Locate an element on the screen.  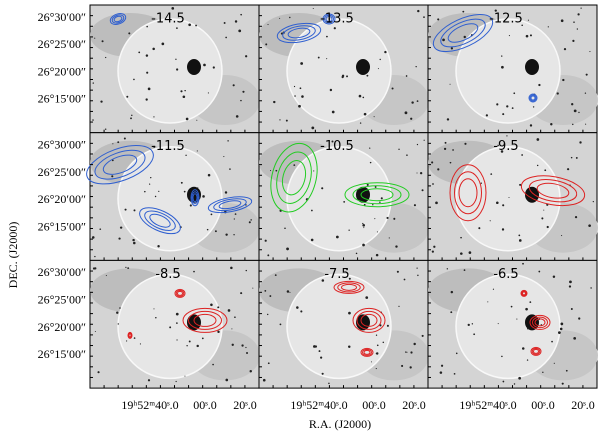
x-tick-label: 20ˢ.0 is located at coordinates (583, 405).